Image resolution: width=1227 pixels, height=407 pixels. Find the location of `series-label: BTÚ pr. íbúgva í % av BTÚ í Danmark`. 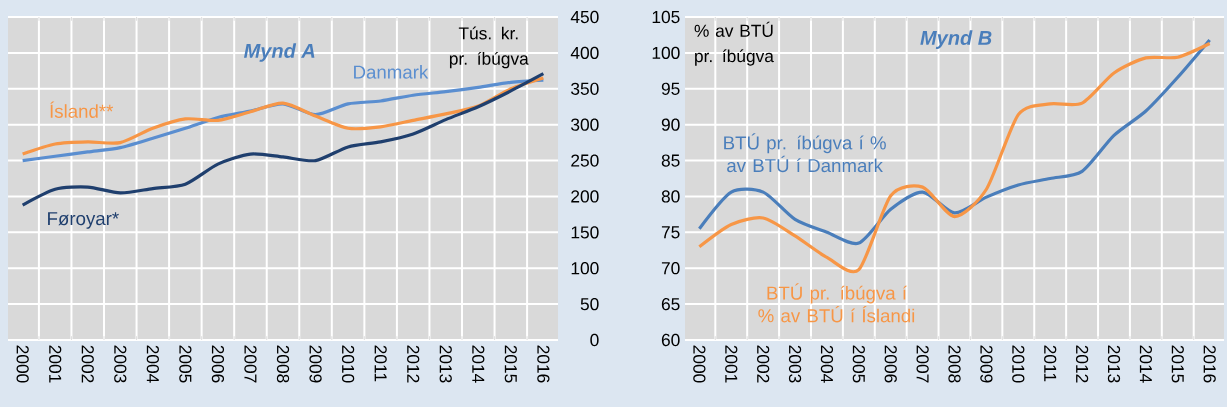

series-label: BTÚ pr. íbúgva í % av BTÚ í Danmark is located at coordinates (805, 153).